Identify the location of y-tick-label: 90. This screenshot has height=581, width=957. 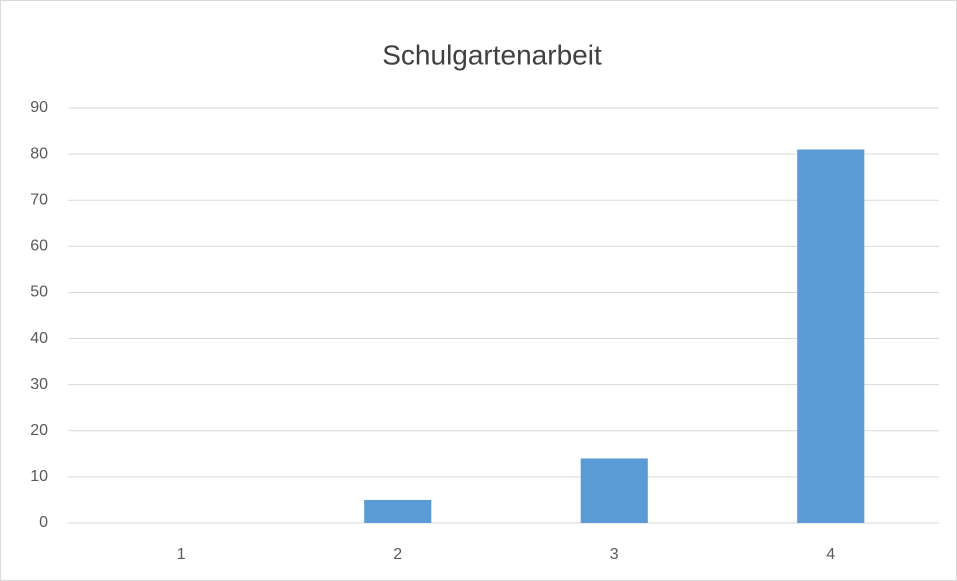
(39, 107).